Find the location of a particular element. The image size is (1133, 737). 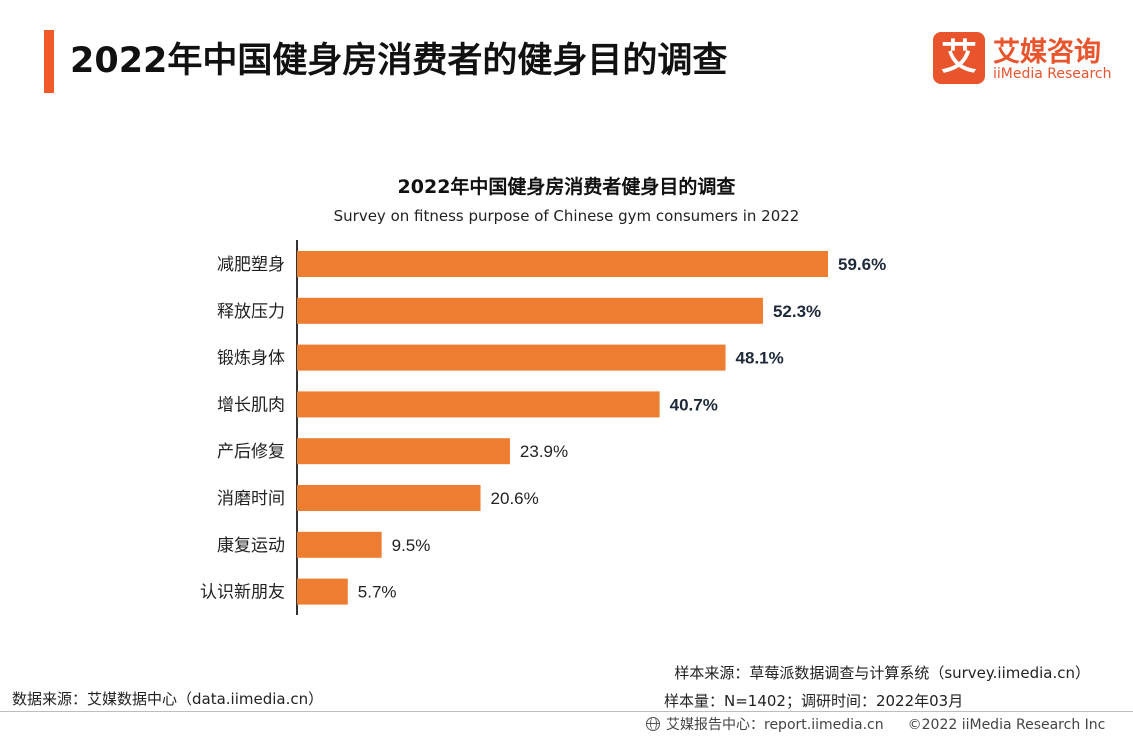

copyright: ©2022 iiMedia Research Inc is located at coordinates (1006, 725).